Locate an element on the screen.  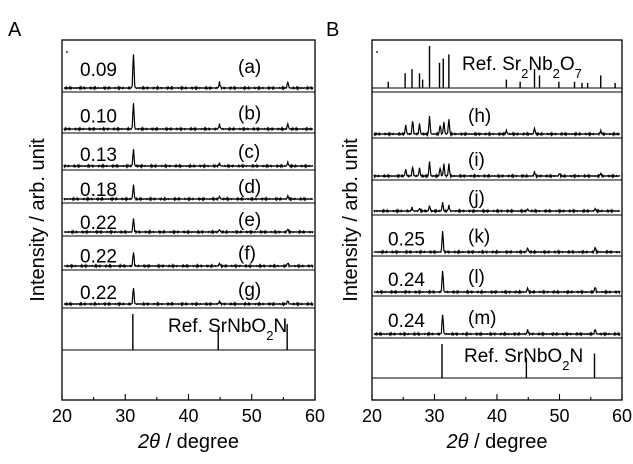
trace-0: Ref. Sr2Nb2O7 is located at coordinates (497, 67).